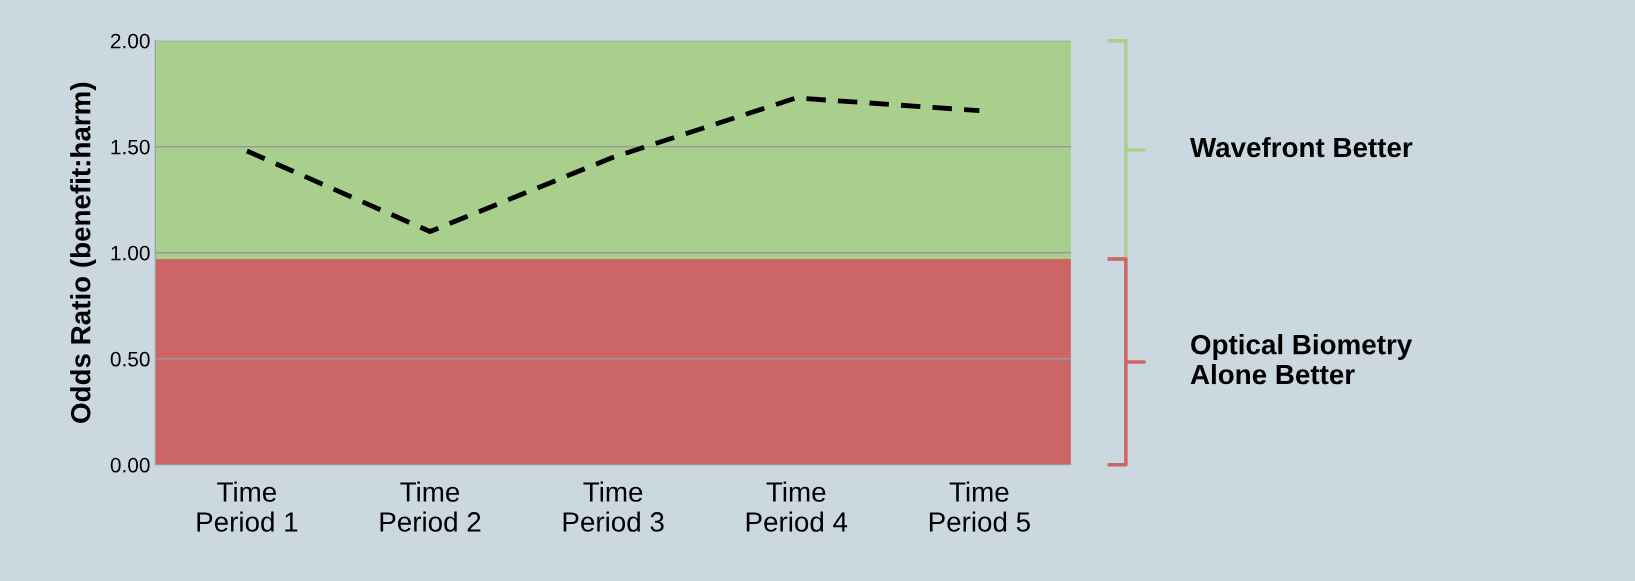 The width and height of the screenshot is (1635, 581). I want to click on y-tick-label: 1.50, so click(130, 147).